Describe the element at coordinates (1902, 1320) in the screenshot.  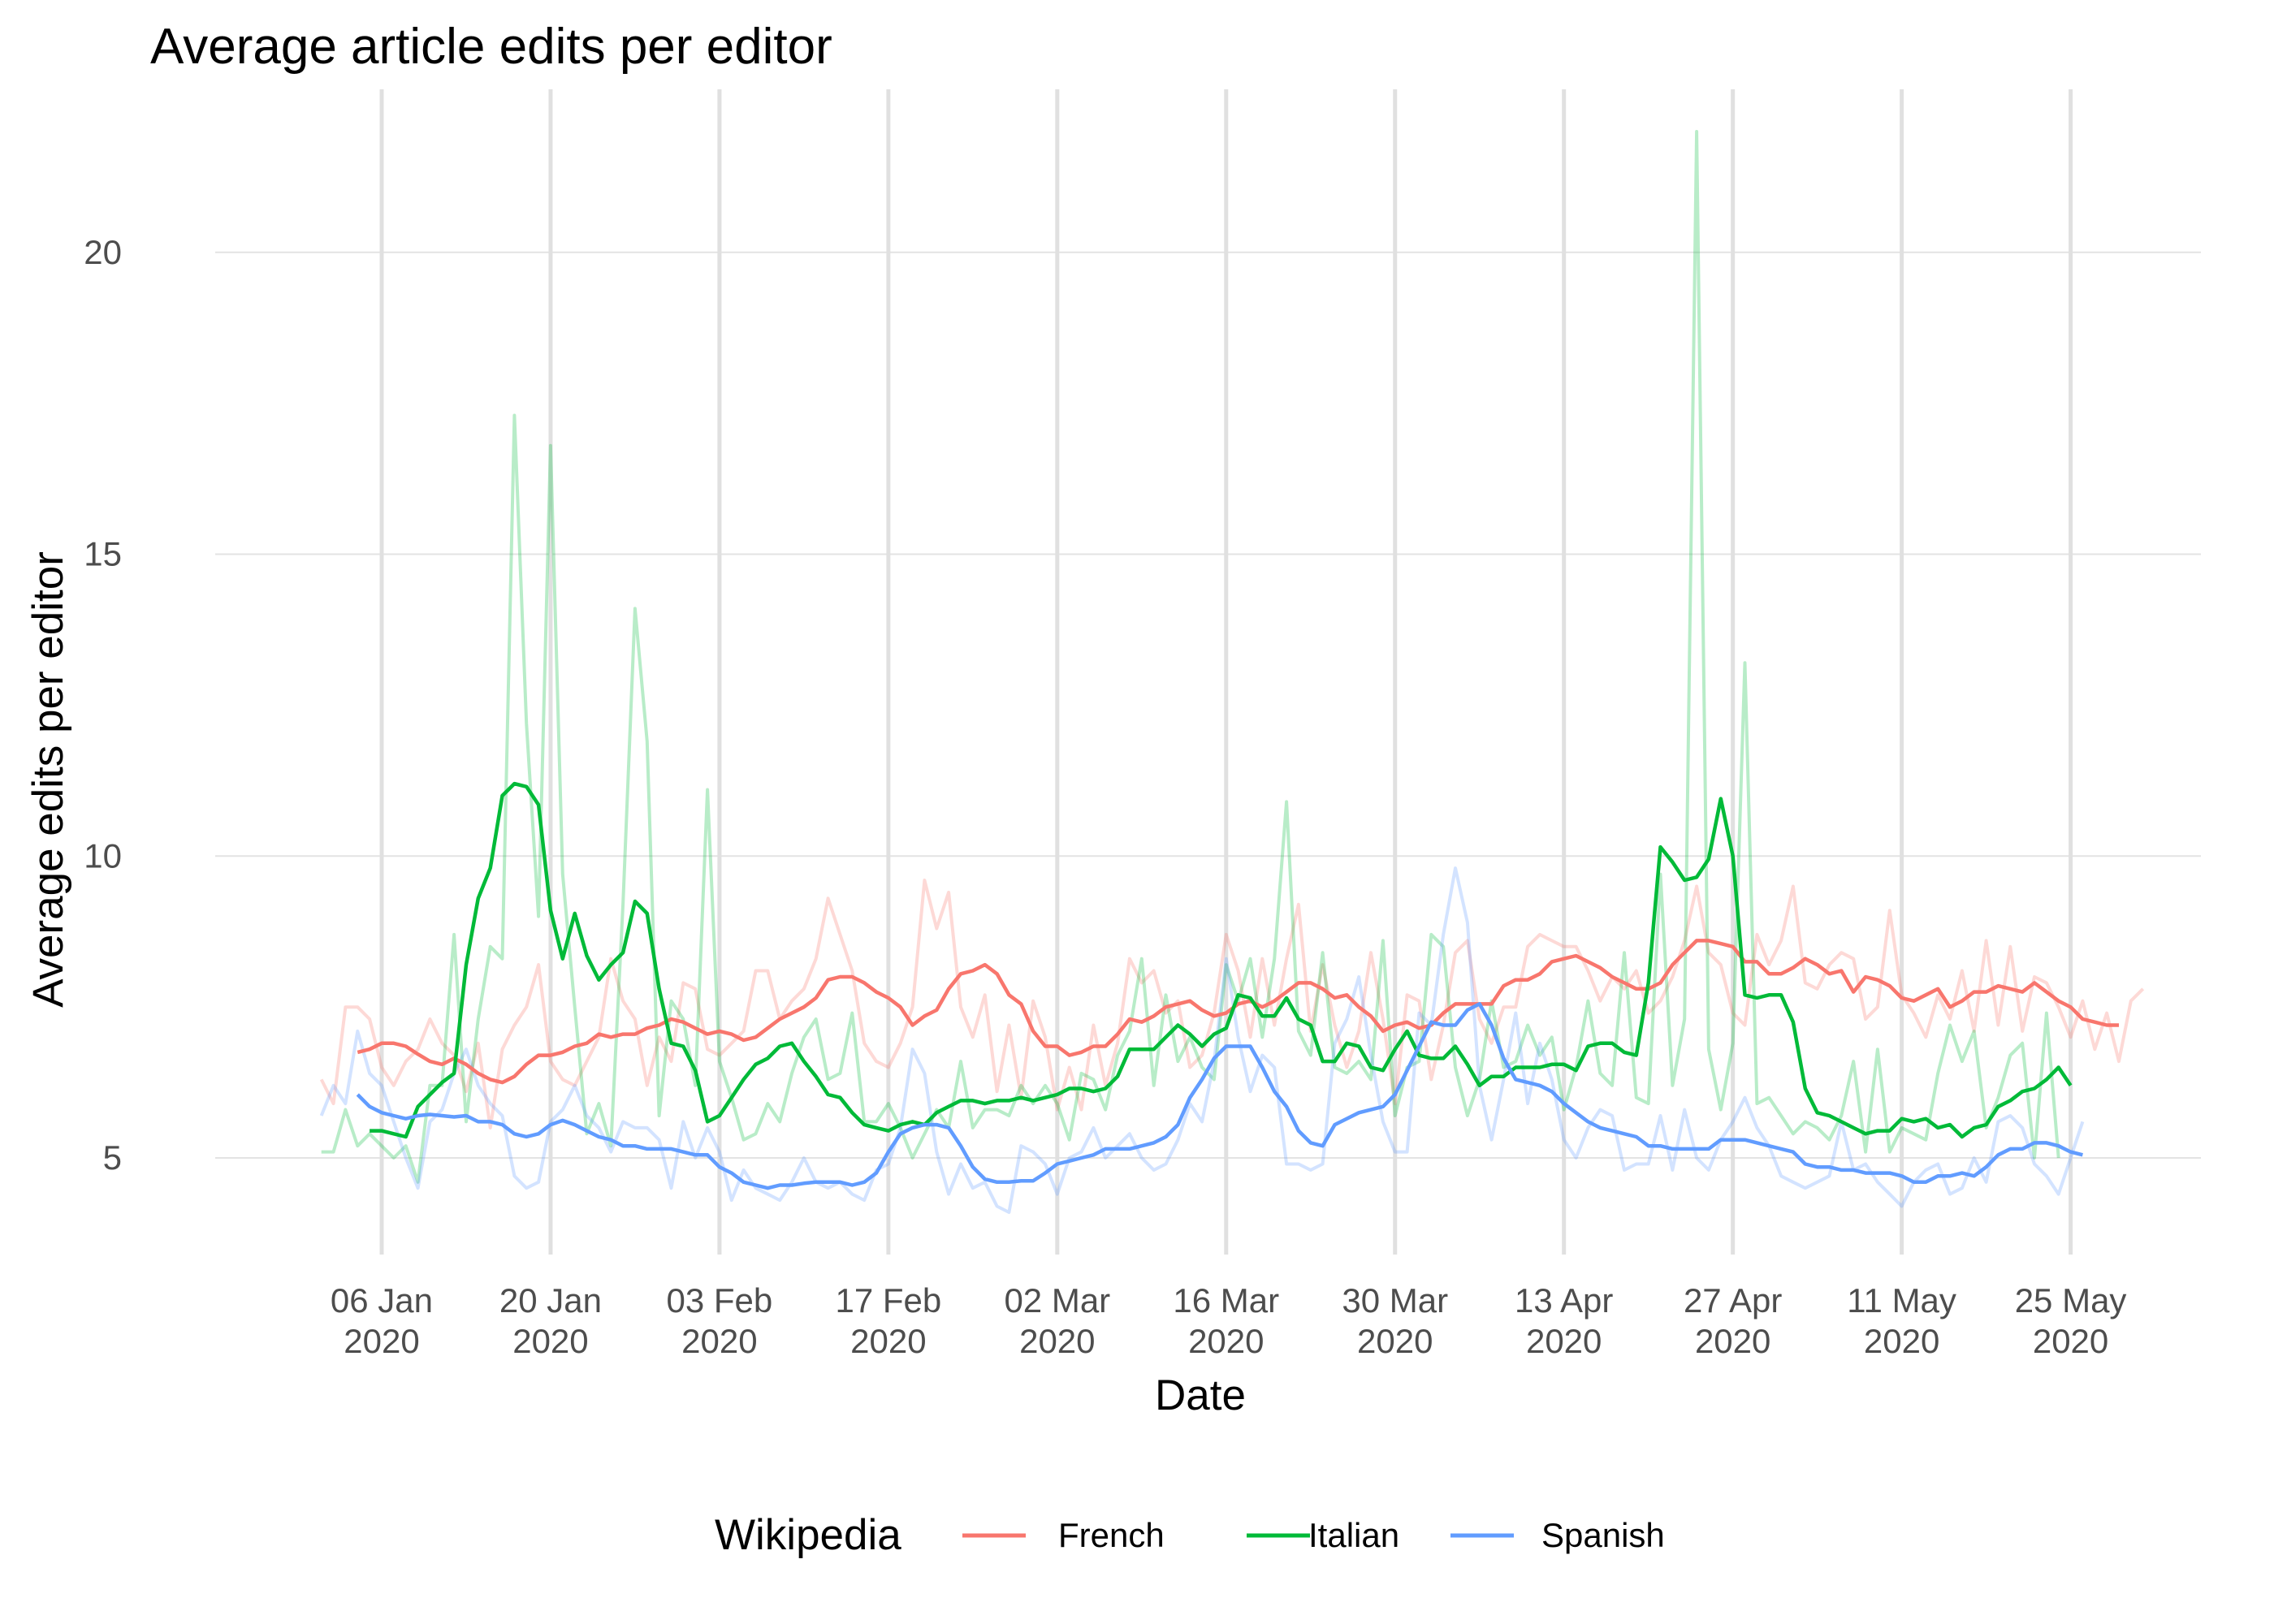
I see `x-tick-label: 11 May 2020` at that location.